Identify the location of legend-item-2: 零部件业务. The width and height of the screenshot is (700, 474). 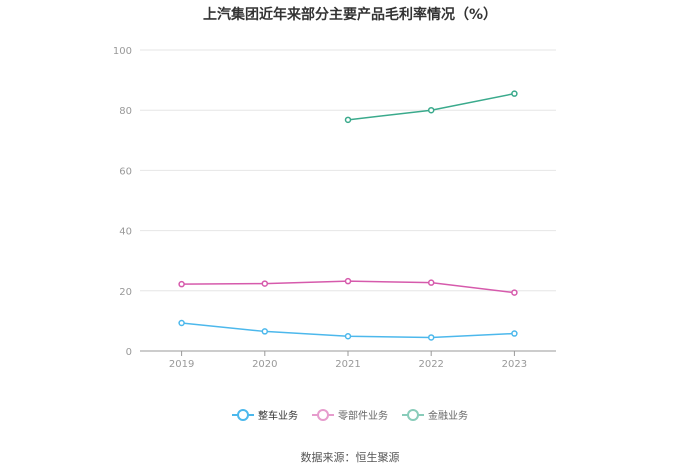
(350, 414).